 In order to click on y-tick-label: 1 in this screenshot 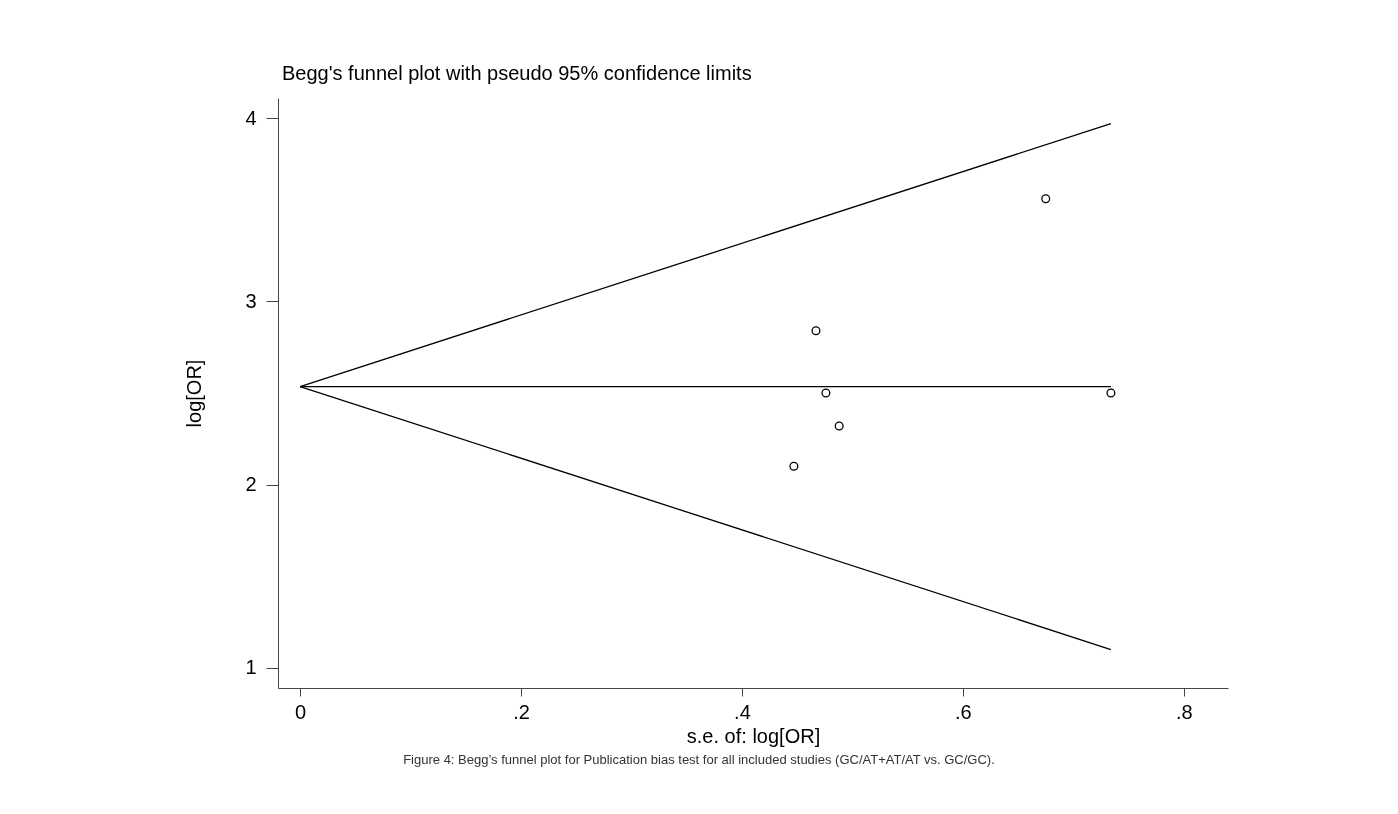, I will do `click(251, 667)`.